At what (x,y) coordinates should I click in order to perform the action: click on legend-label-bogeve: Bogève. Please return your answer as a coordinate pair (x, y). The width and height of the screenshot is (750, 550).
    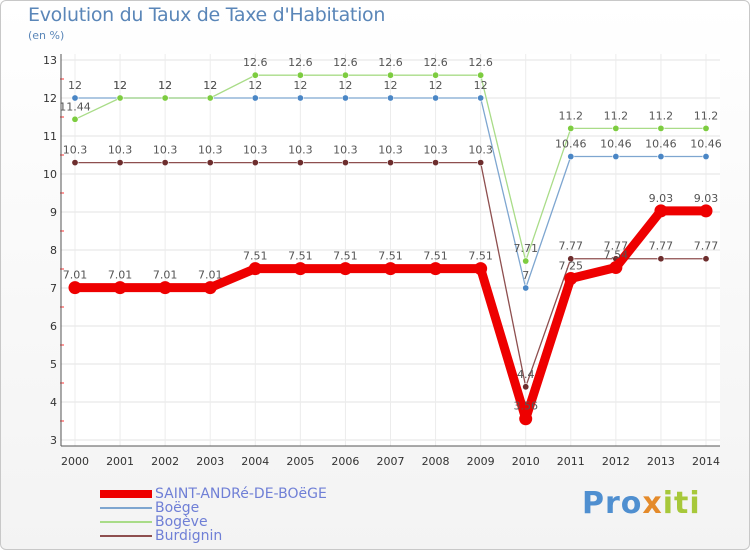
    Looking at the image, I should click on (181, 522).